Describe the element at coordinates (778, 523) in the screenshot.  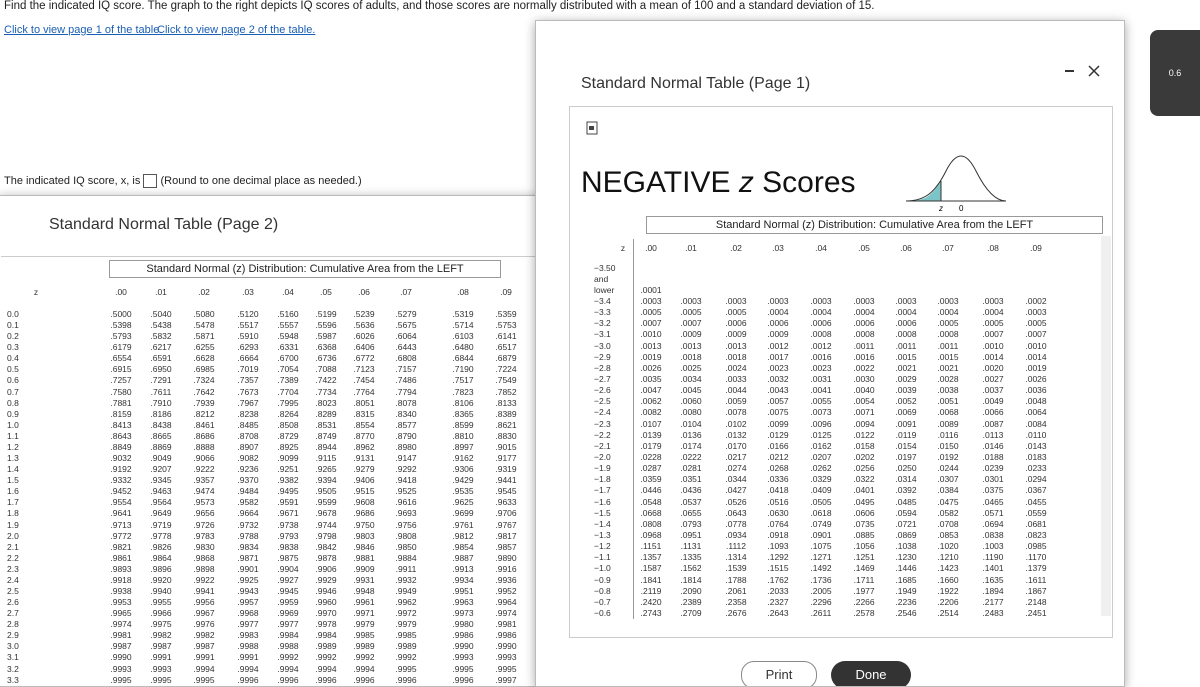
I see `table-value: .0764` at that location.